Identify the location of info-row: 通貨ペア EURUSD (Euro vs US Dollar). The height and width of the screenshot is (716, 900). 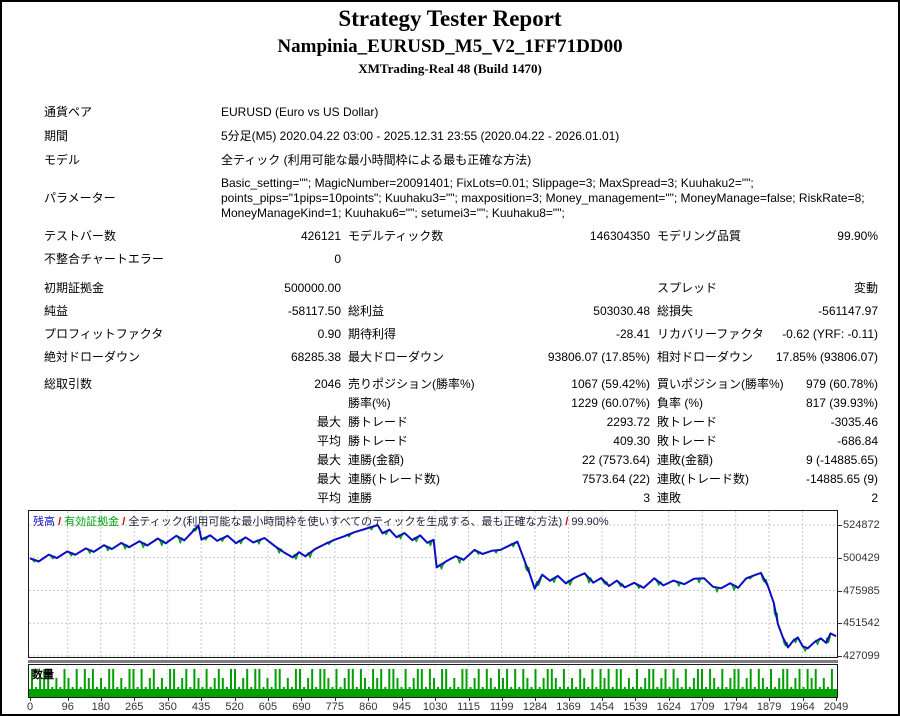
(461, 112).